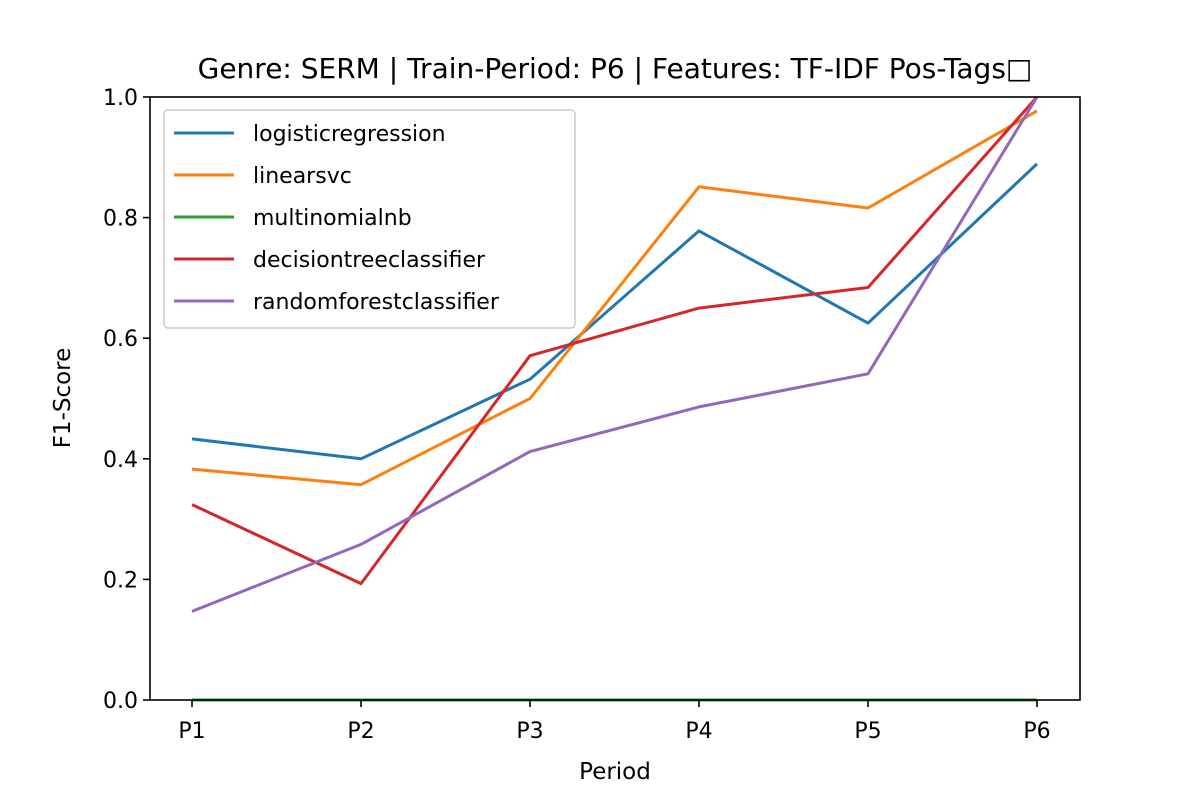  What do you see at coordinates (332, 218) in the screenshot?
I see `legend-label: multinomialnb` at bounding box center [332, 218].